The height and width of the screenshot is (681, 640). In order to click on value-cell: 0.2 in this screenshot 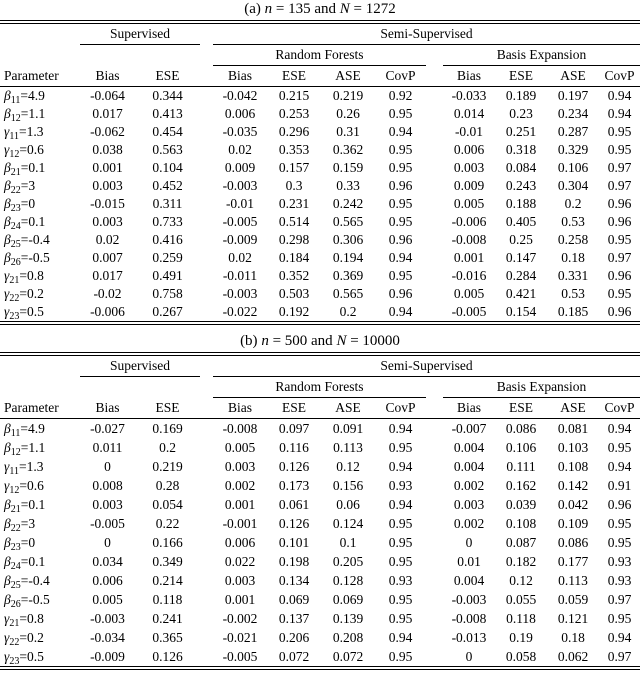, I will do `click(348, 311)`.